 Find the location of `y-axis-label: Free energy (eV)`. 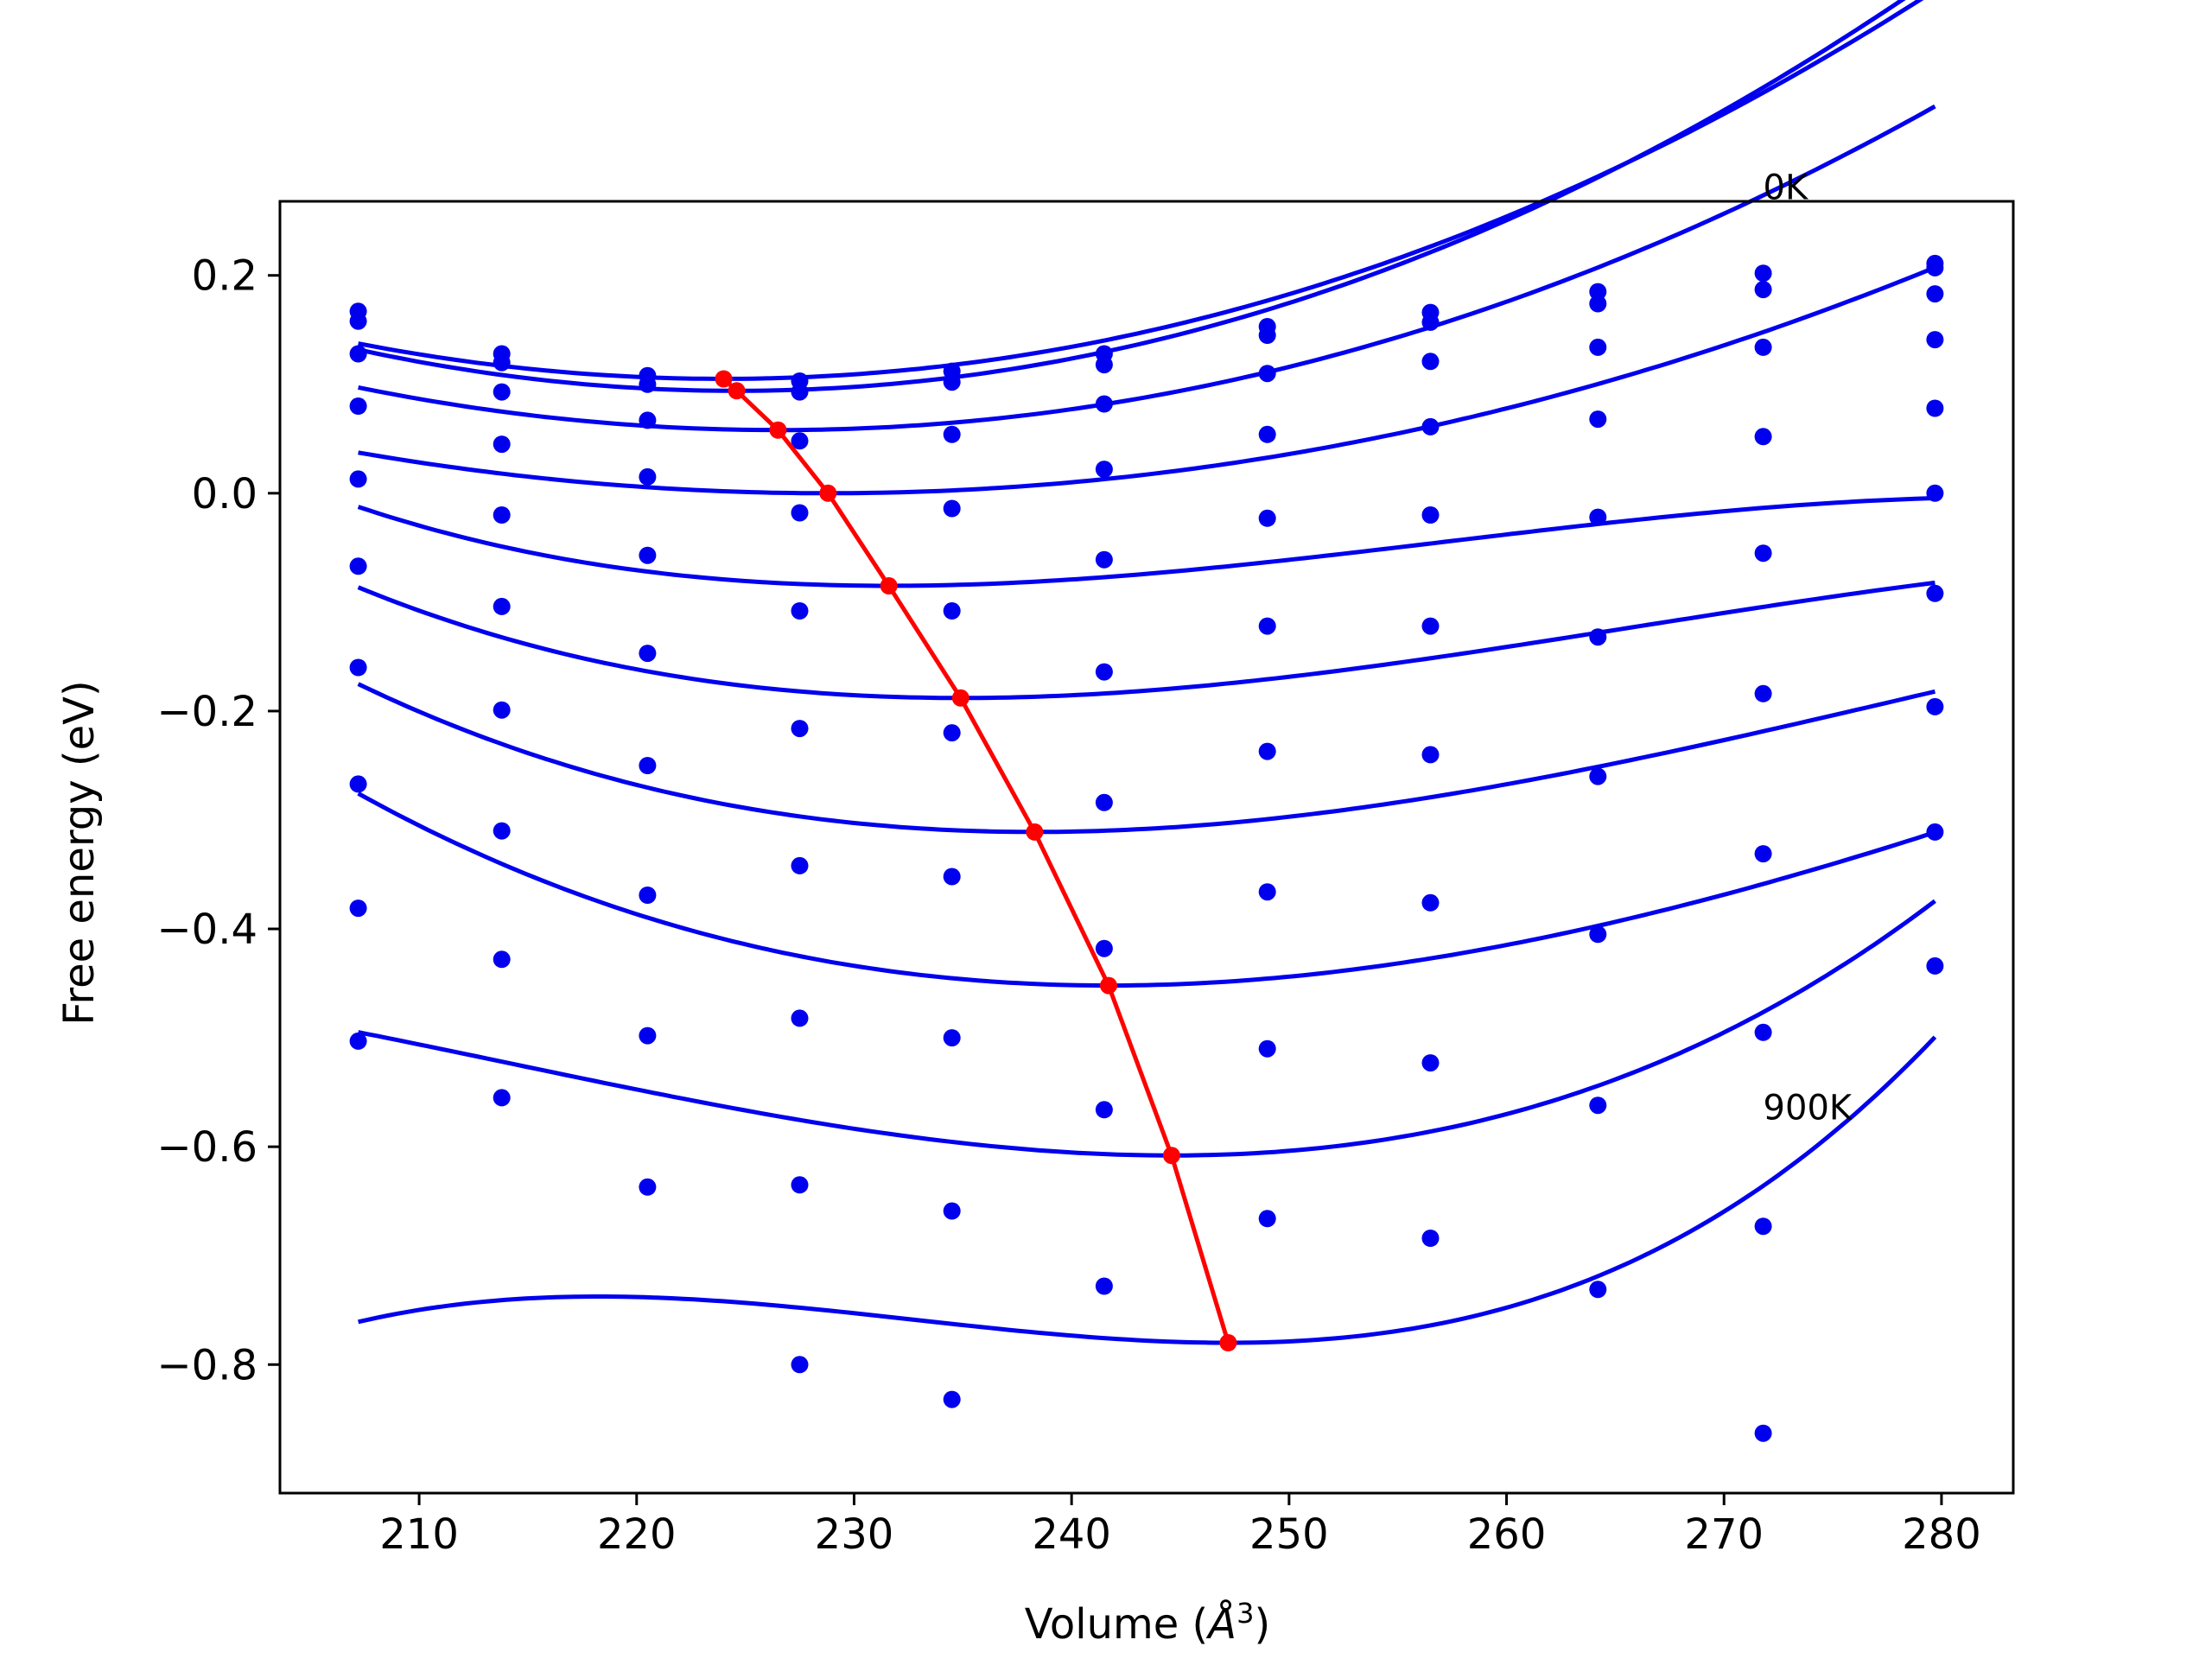

y-axis-label: Free energy (eV) is located at coordinates (79, 852).